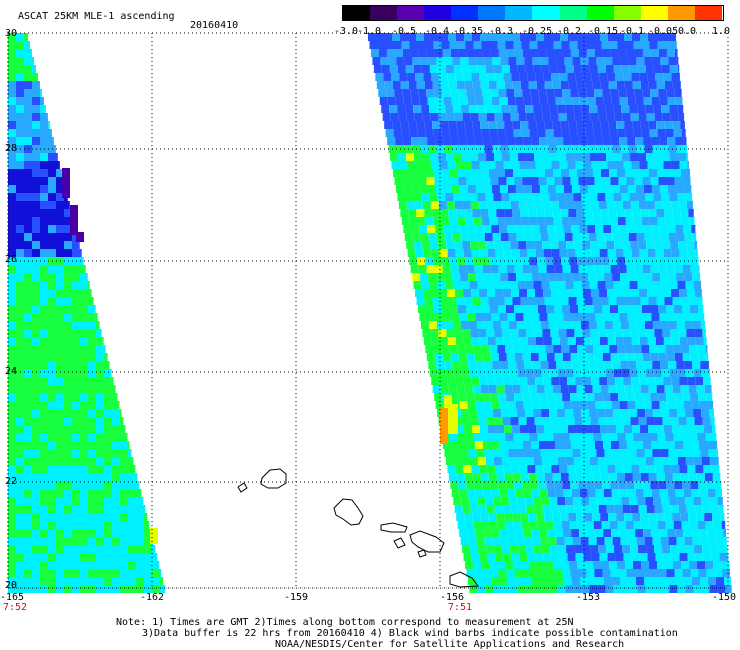  I want to click on island-hawaii, so click(464, 579).